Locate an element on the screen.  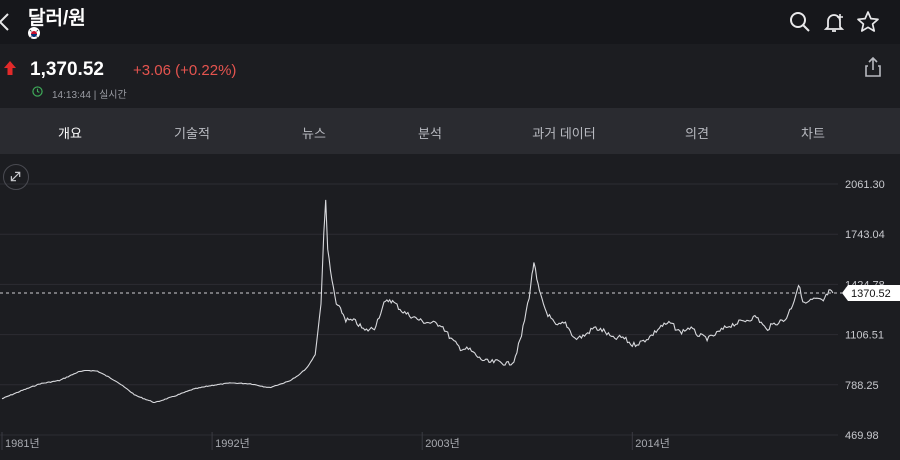
tab-analysis: 분석 is located at coordinates (430, 133).